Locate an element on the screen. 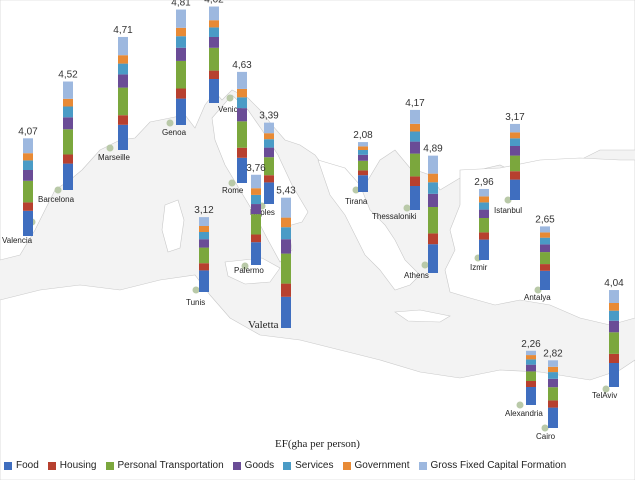 The image size is (635, 480). legend-item: Services is located at coordinates (308, 465).